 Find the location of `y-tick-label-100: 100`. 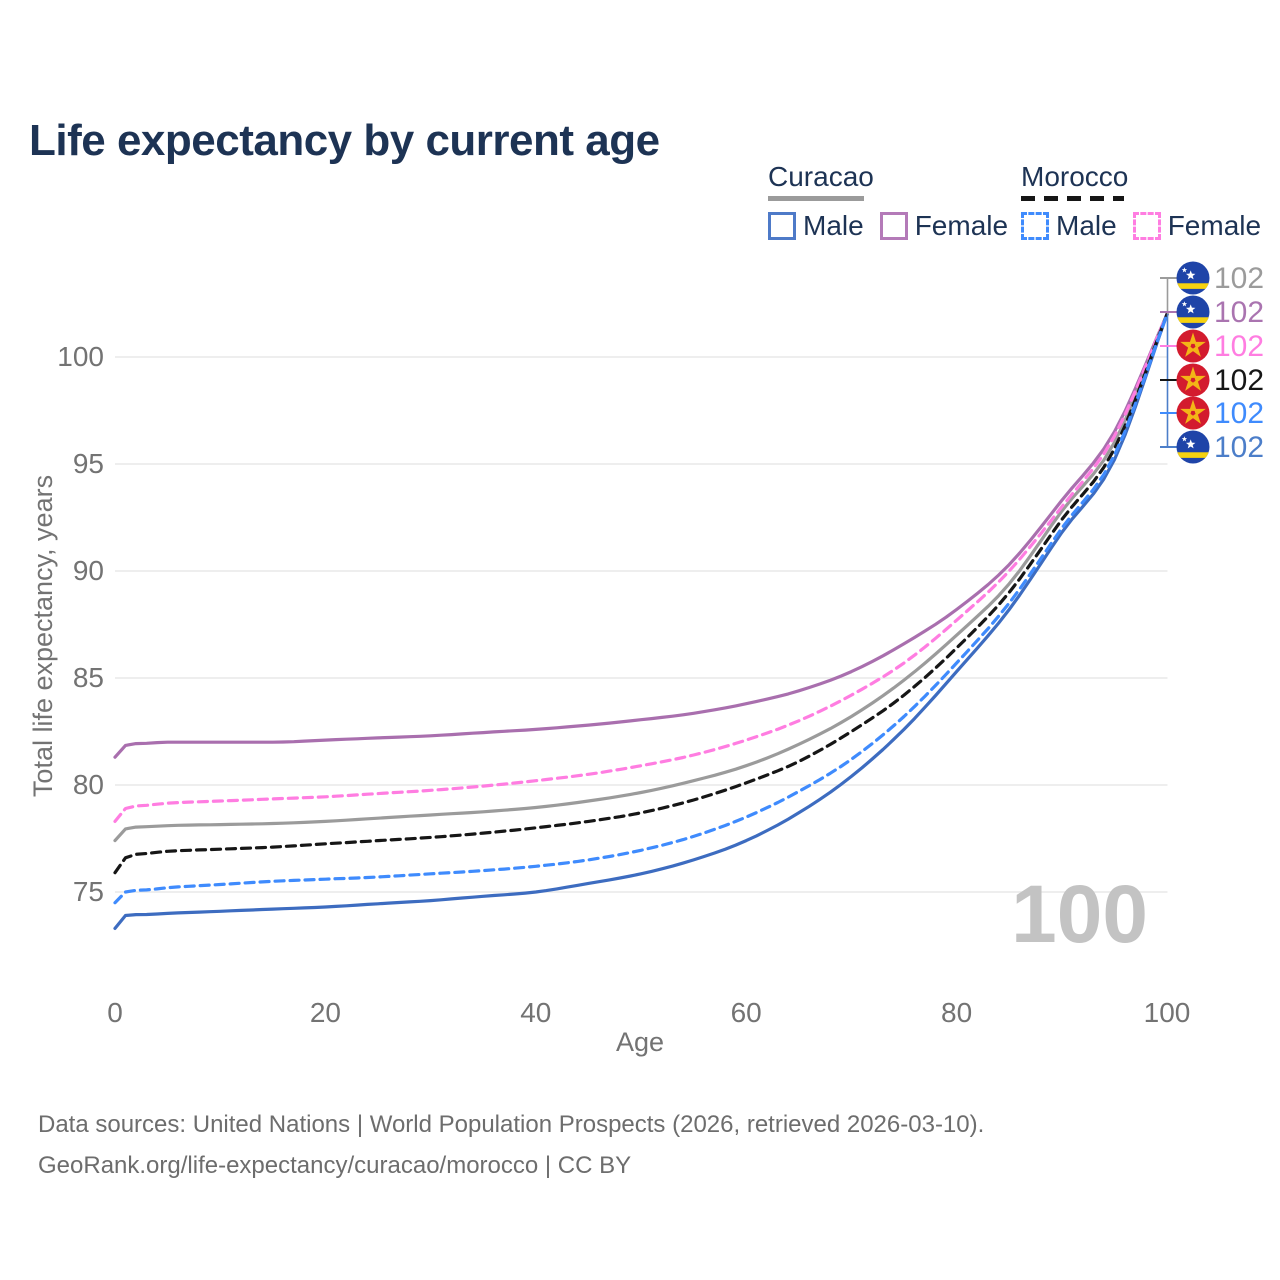

y-tick-label-100: 100 is located at coordinates (80, 356).